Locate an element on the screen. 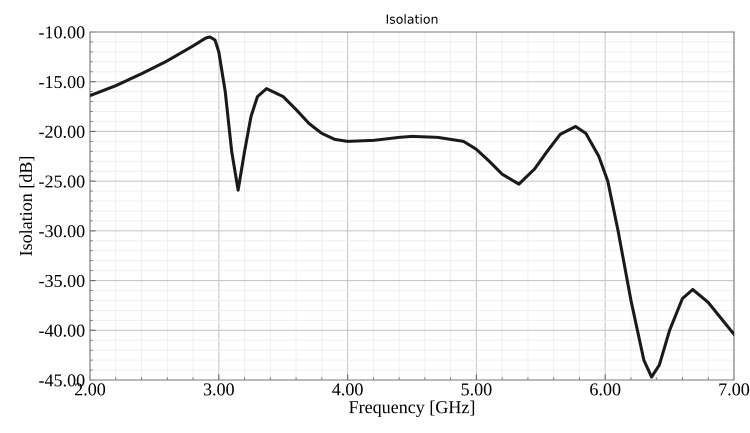 This screenshot has height=433, width=750. y-tick-label: -10.00 is located at coordinates (61, 32).